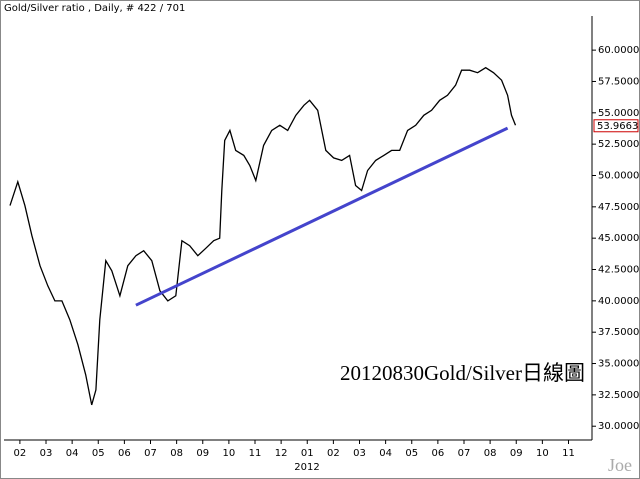 This screenshot has height=479, width=640. I want to click on annotation: 20120830Gold/Silver日線圖, so click(462, 373).